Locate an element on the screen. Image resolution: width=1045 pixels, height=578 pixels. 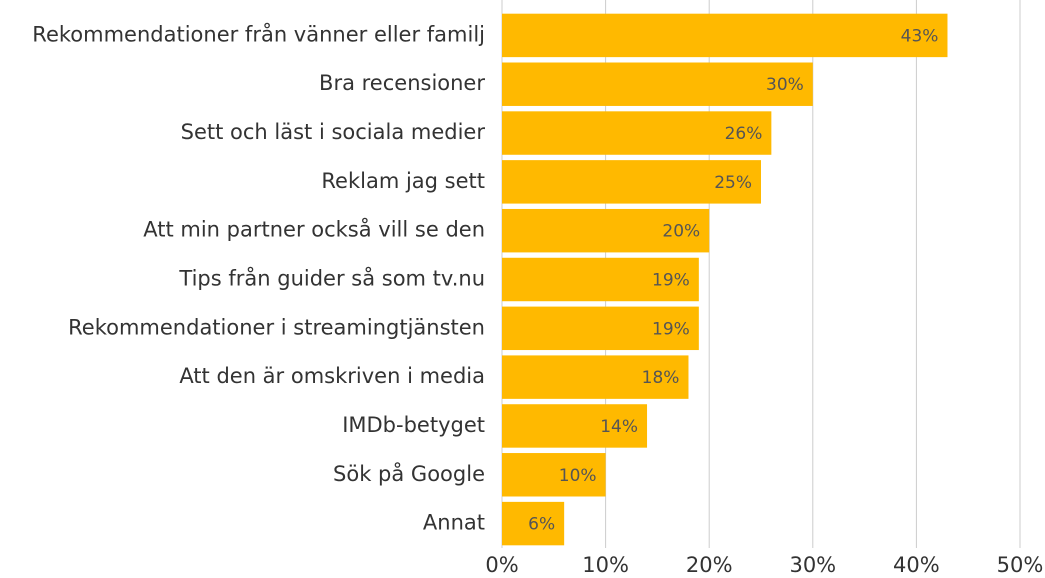
value-label: 10% is located at coordinates (578, 476).